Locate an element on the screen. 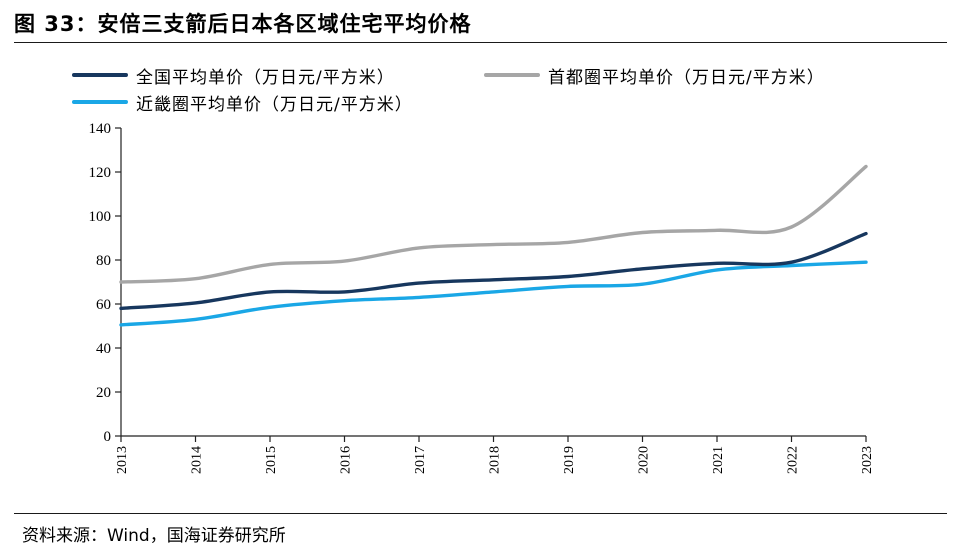  legend-label-kinki: 近畿圈平均单价（万日元/平方米） is located at coordinates (274, 104).